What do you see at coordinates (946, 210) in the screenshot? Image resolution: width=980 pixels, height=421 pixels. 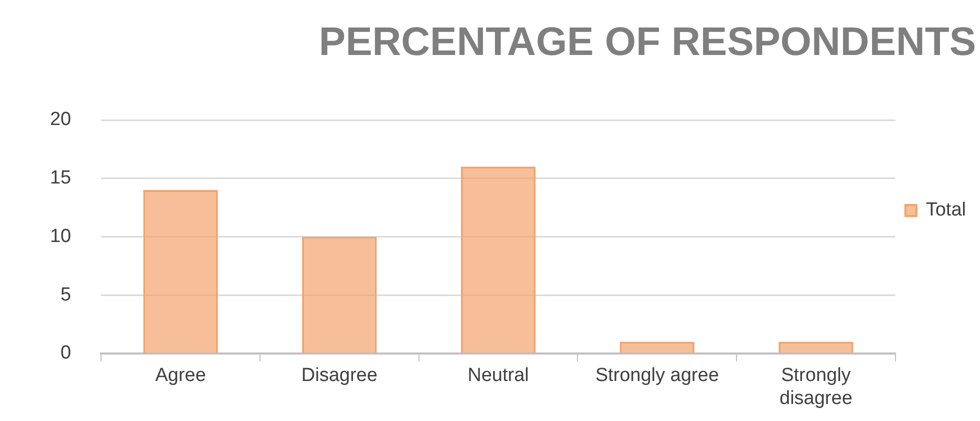 I see `legend-label: Total` at bounding box center [946, 210].